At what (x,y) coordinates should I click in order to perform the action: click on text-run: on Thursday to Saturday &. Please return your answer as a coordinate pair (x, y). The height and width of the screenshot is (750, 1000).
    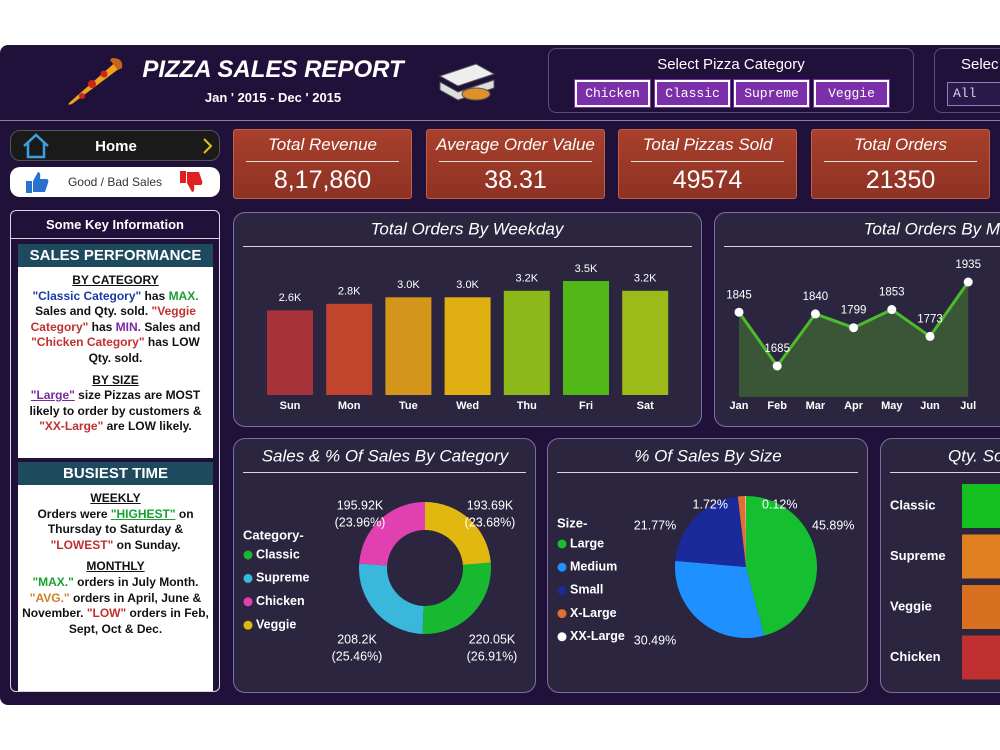
    Looking at the image, I should click on (120, 521).